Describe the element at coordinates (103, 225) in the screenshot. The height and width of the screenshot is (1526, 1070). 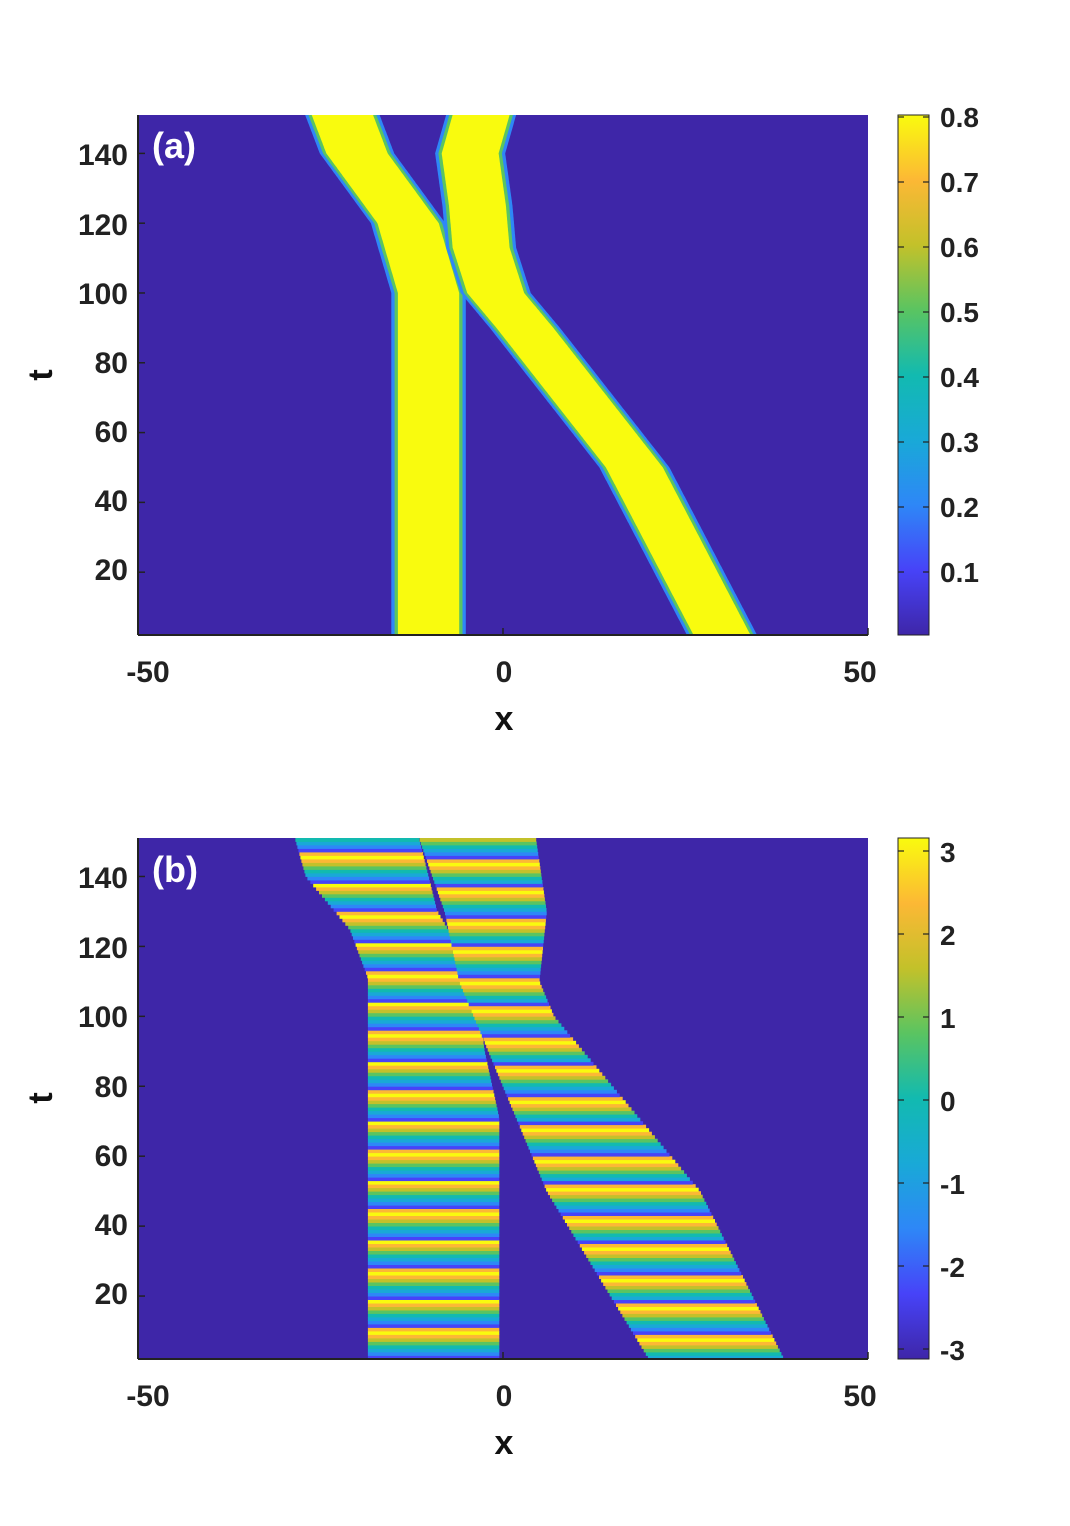
I see `ytick-a-120: 120` at that location.